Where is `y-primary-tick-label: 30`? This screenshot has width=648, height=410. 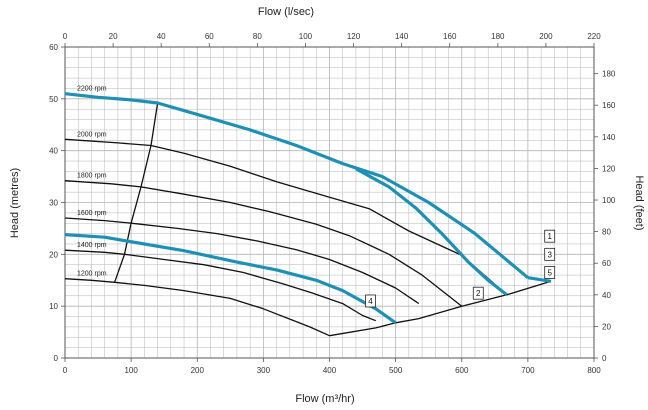
y-primary-tick-label: 30 is located at coordinates (53, 203).